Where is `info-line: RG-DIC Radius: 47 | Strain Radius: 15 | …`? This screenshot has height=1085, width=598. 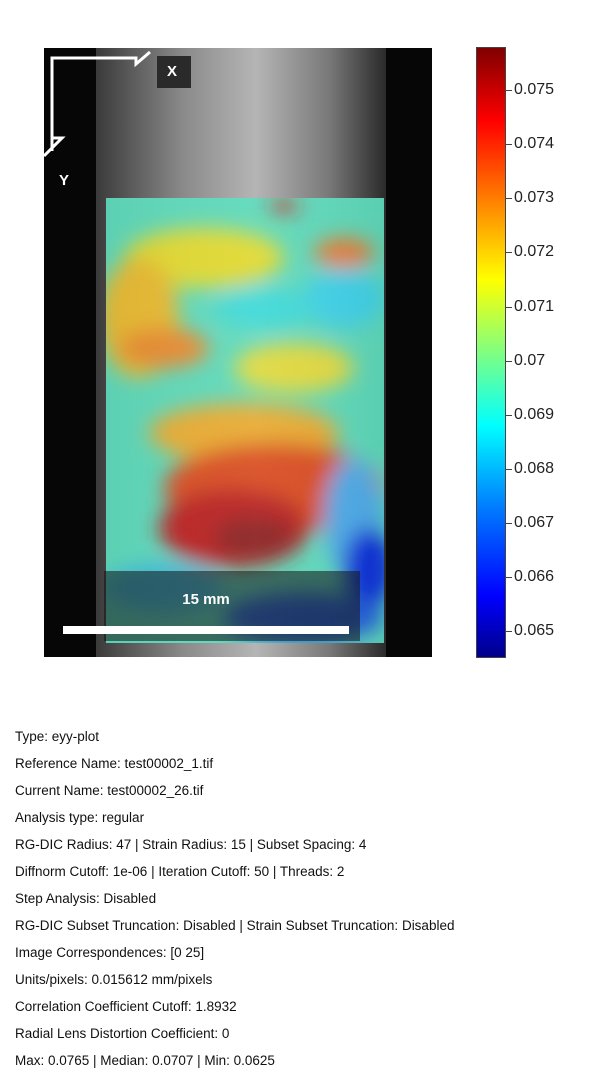 info-line: RG-DIC Radius: 47 | Strain Radius: 15 | … is located at coordinates (191, 844).